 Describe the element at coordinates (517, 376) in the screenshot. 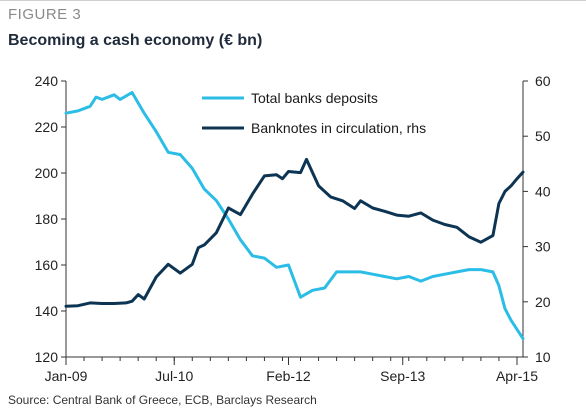

I see `x-tick-label: Apr-15` at that location.